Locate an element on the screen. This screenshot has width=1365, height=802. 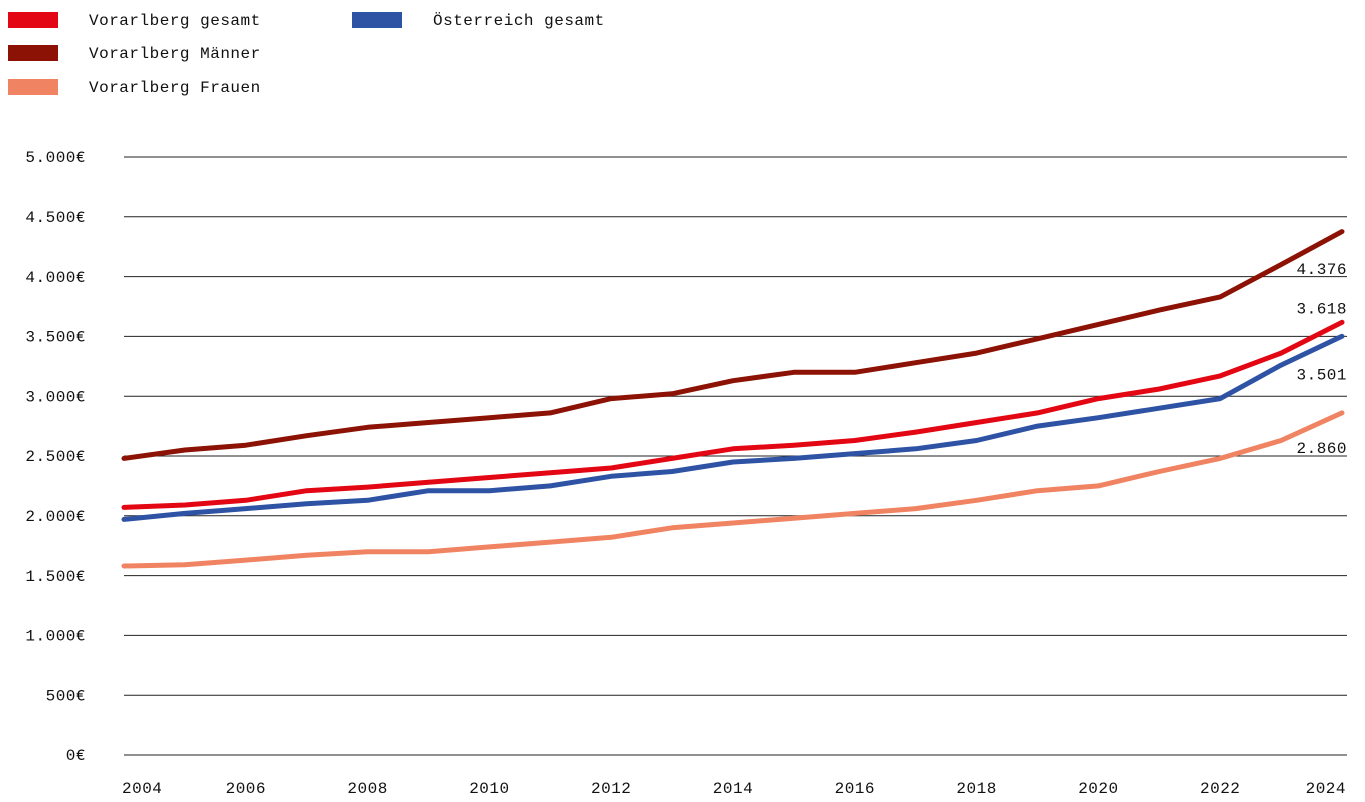
legend-label: Österreich gesamt is located at coordinates (519, 20).